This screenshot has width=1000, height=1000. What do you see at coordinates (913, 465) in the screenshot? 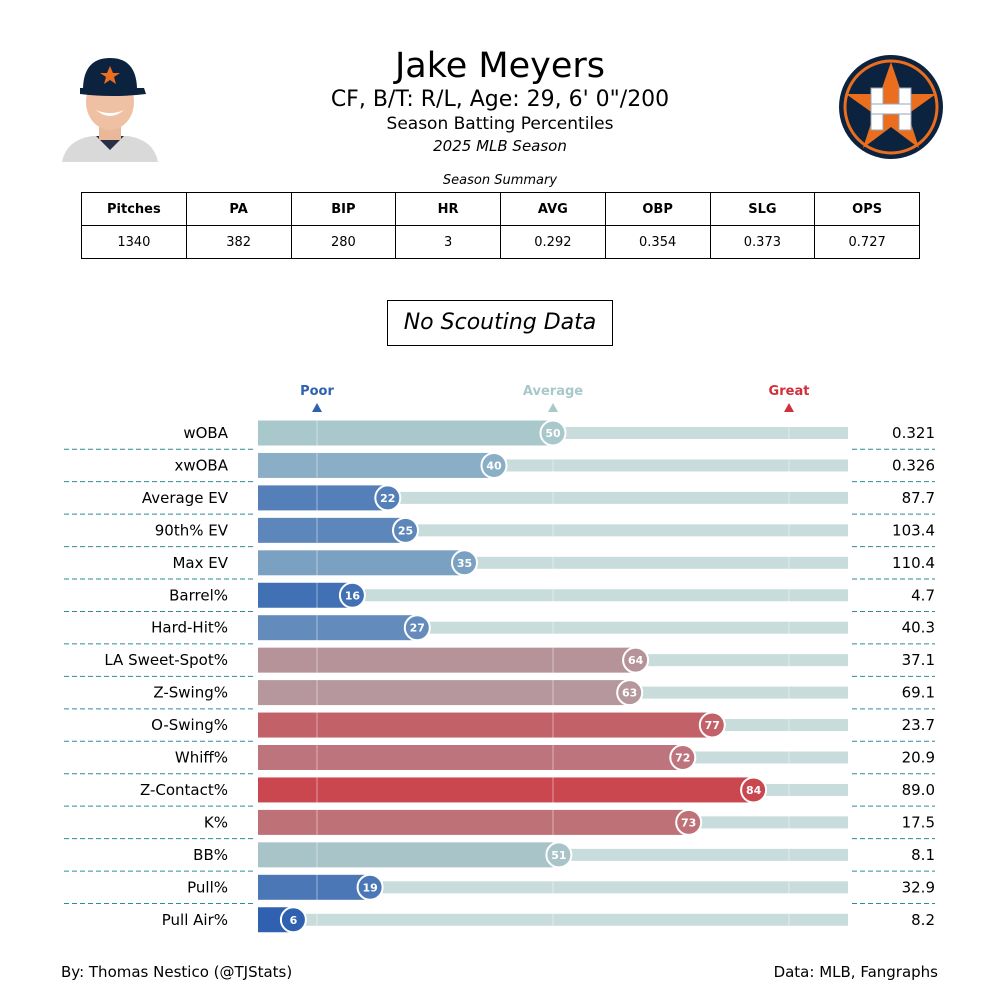
I see `stat-value: 0.326` at bounding box center [913, 465].